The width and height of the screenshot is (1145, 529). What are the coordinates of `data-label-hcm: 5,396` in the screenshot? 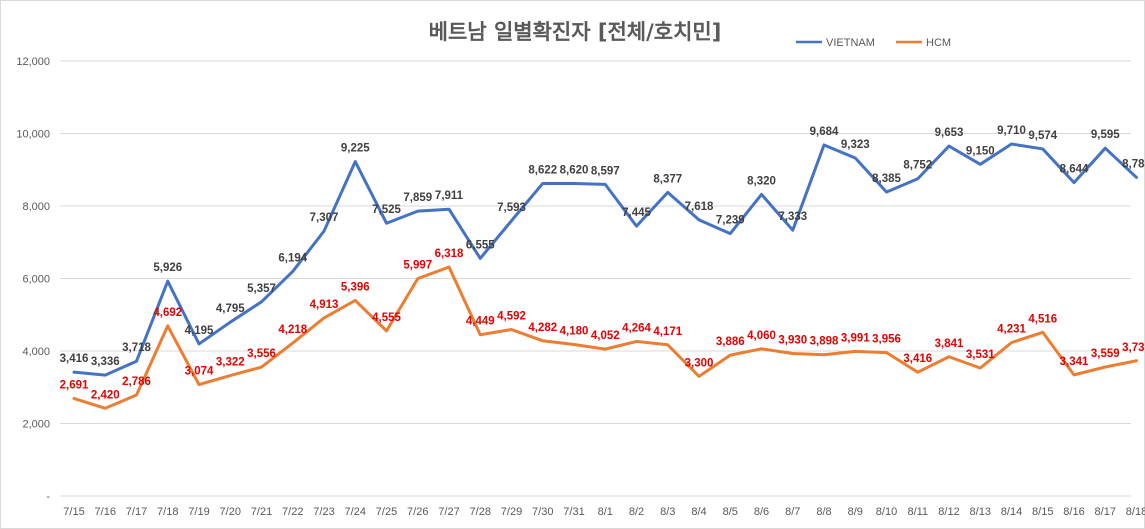 It's located at (355, 287).